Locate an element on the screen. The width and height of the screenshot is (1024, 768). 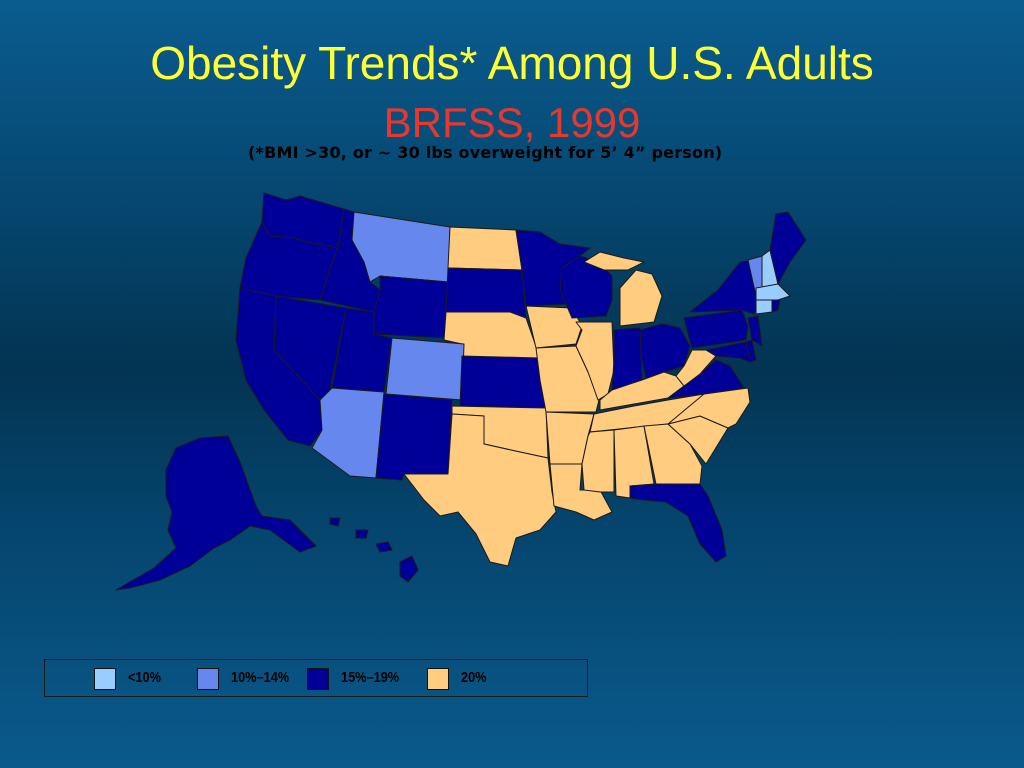
state-kansas is located at coordinates (503, 382).